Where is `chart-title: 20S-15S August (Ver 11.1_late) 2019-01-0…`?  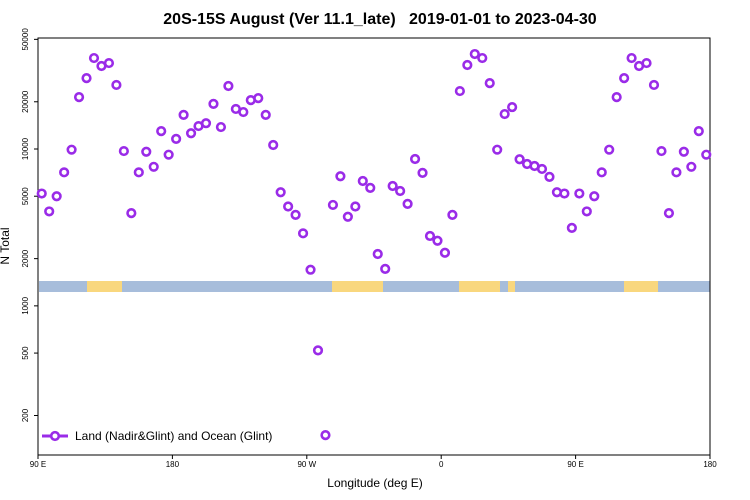 chart-title: 20S-15S August (Ver 11.1_late) 2019-01-0… is located at coordinates (380, 19).